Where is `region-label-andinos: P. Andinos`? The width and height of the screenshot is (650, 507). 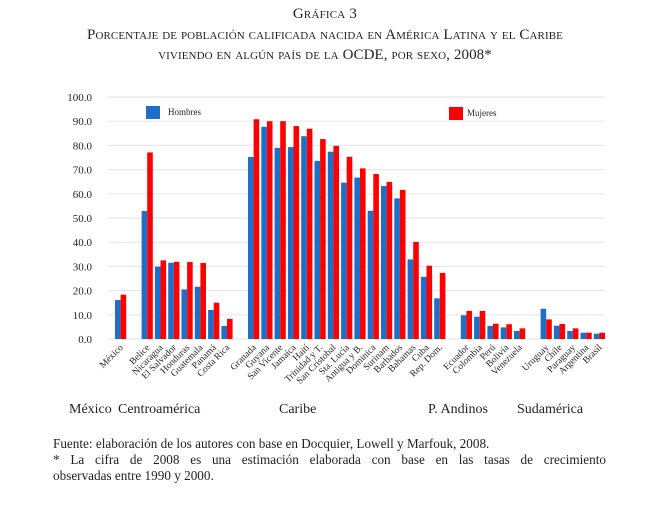 region-label-andinos: P. Andinos is located at coordinates (458, 409).